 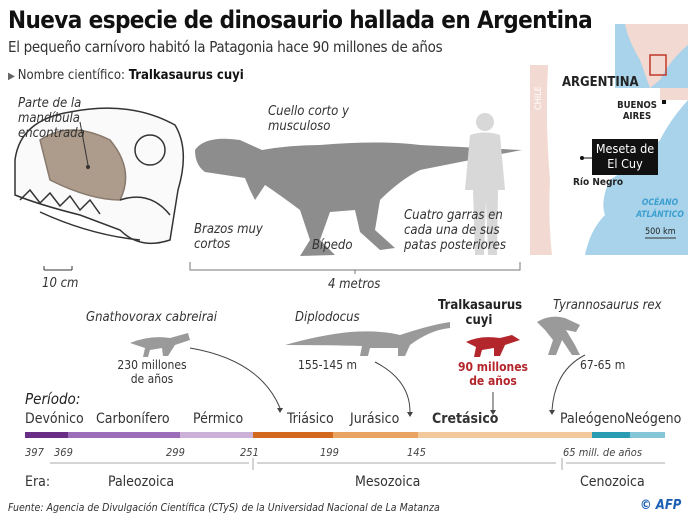 What do you see at coordinates (493, 374) in the screenshot?
I see `species-age-tralkasaurus: 90 millones de años` at bounding box center [493, 374].